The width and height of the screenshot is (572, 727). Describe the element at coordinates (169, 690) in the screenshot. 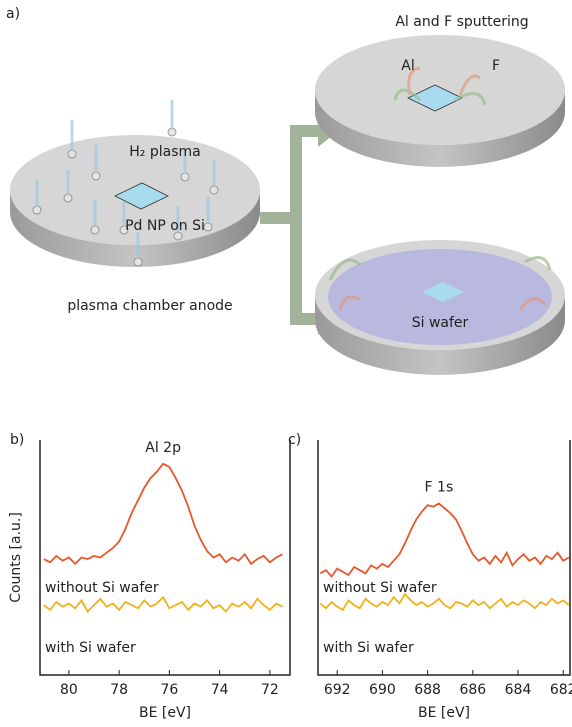

I see `x-tick-label: 76` at that location.